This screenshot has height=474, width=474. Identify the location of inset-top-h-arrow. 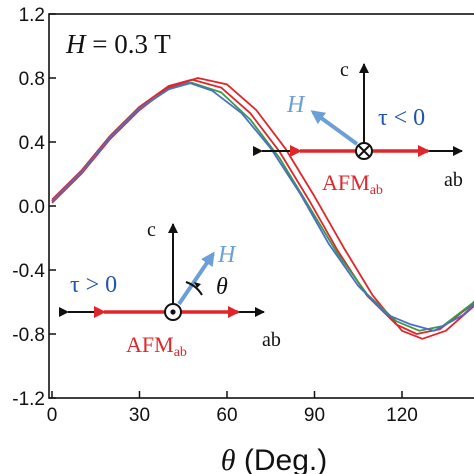
(334, 128).